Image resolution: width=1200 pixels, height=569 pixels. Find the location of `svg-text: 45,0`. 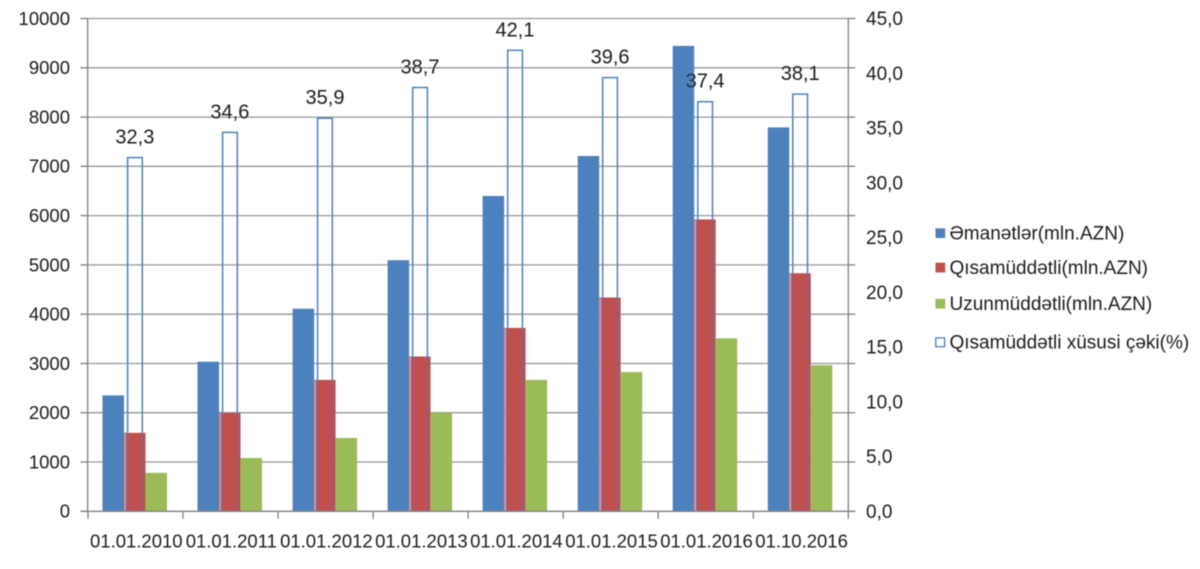

svg-text: 45,0 is located at coordinates (884, 19).